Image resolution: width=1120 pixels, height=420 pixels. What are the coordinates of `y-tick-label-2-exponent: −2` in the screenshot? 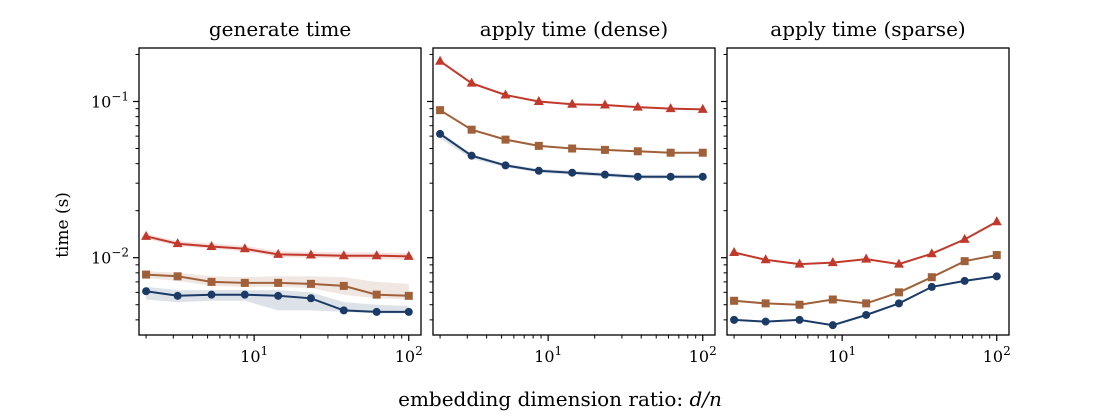 It's located at (120, 253).